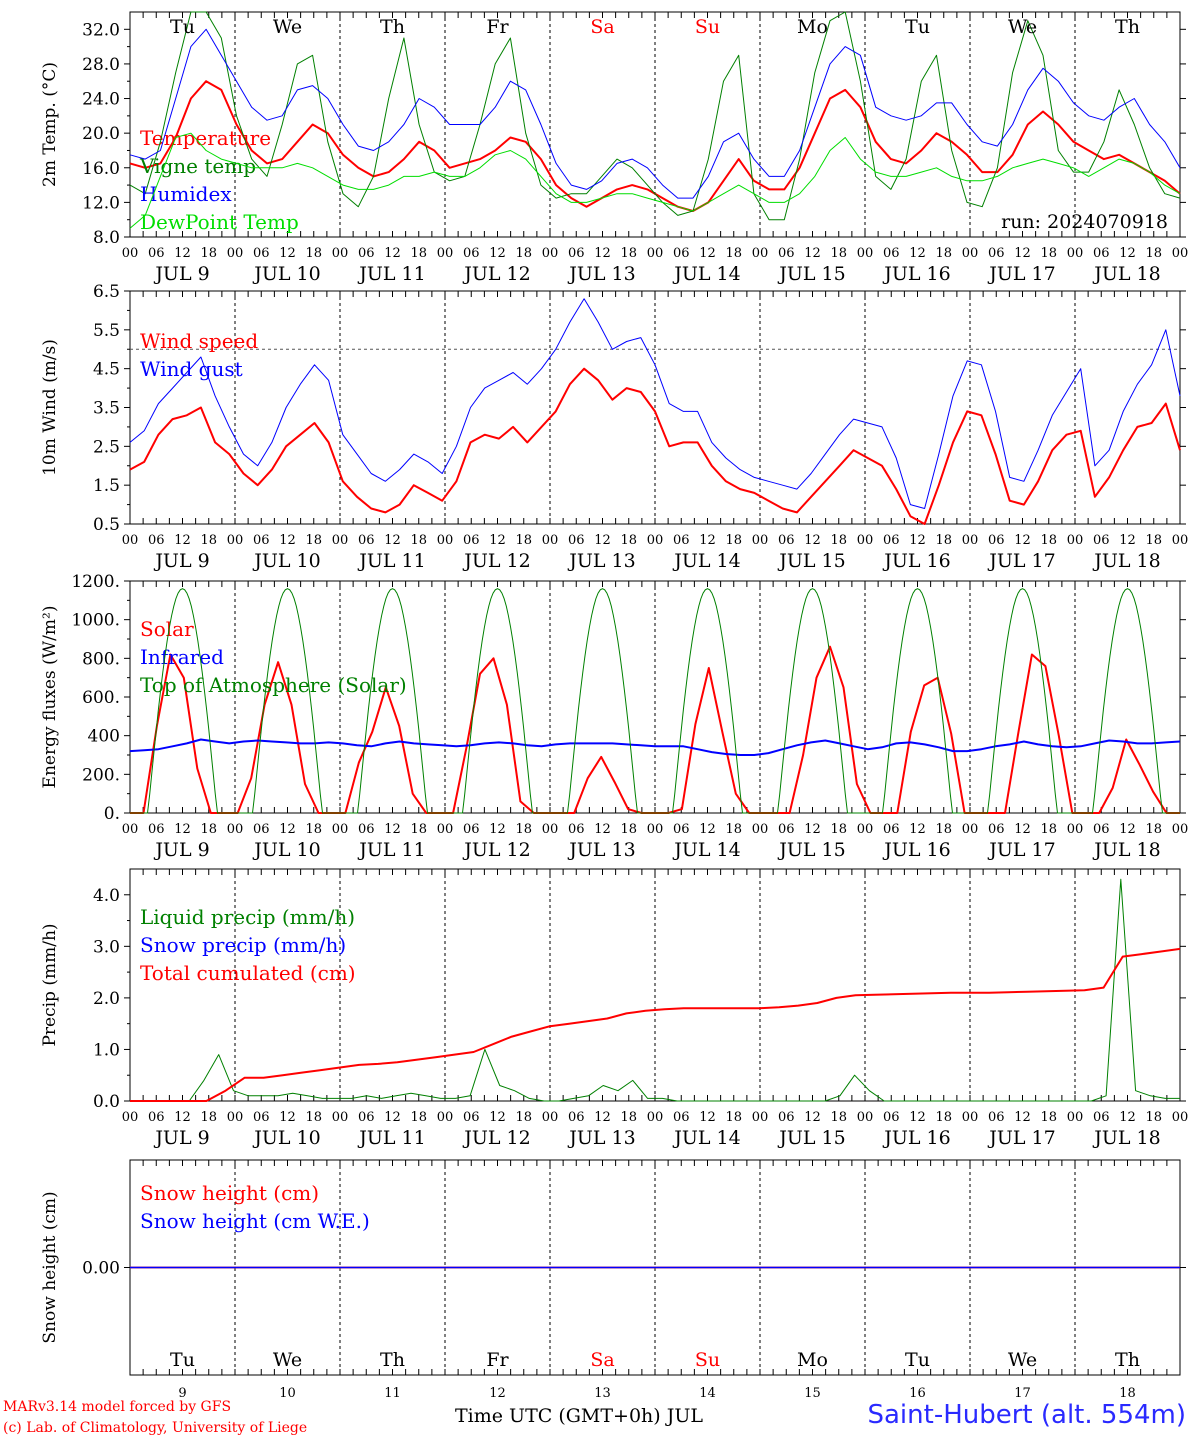 The image size is (1194, 1440). Describe the element at coordinates (106, 947) in the screenshot. I see `y-tick-label: 3.0` at that location.